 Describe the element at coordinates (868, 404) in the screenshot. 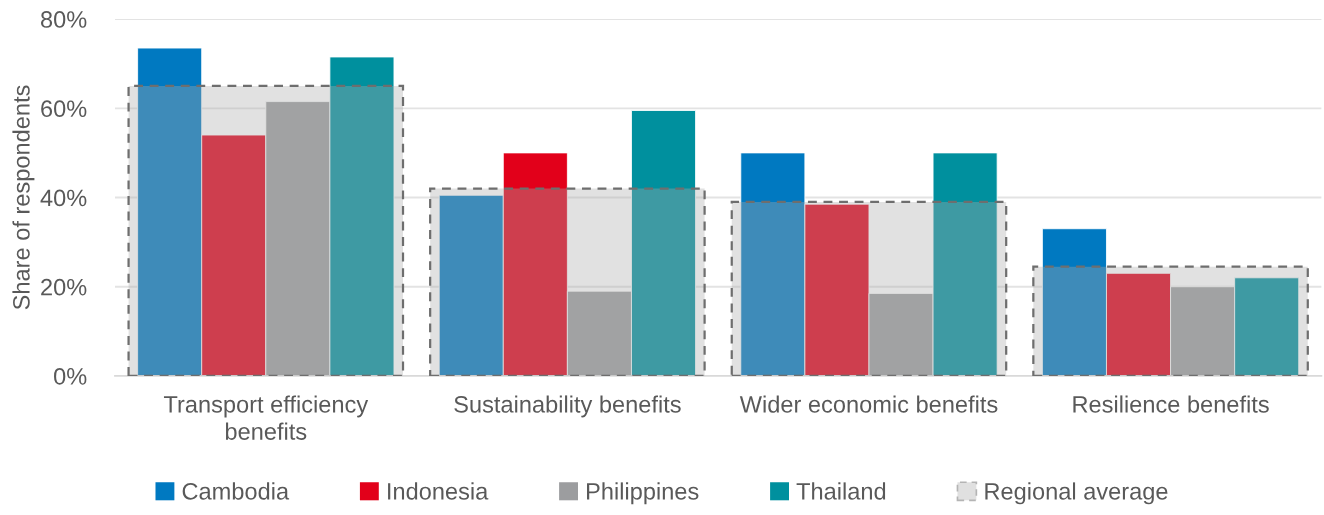

I see `x-tick-label: Wider economic benefits` at that location.